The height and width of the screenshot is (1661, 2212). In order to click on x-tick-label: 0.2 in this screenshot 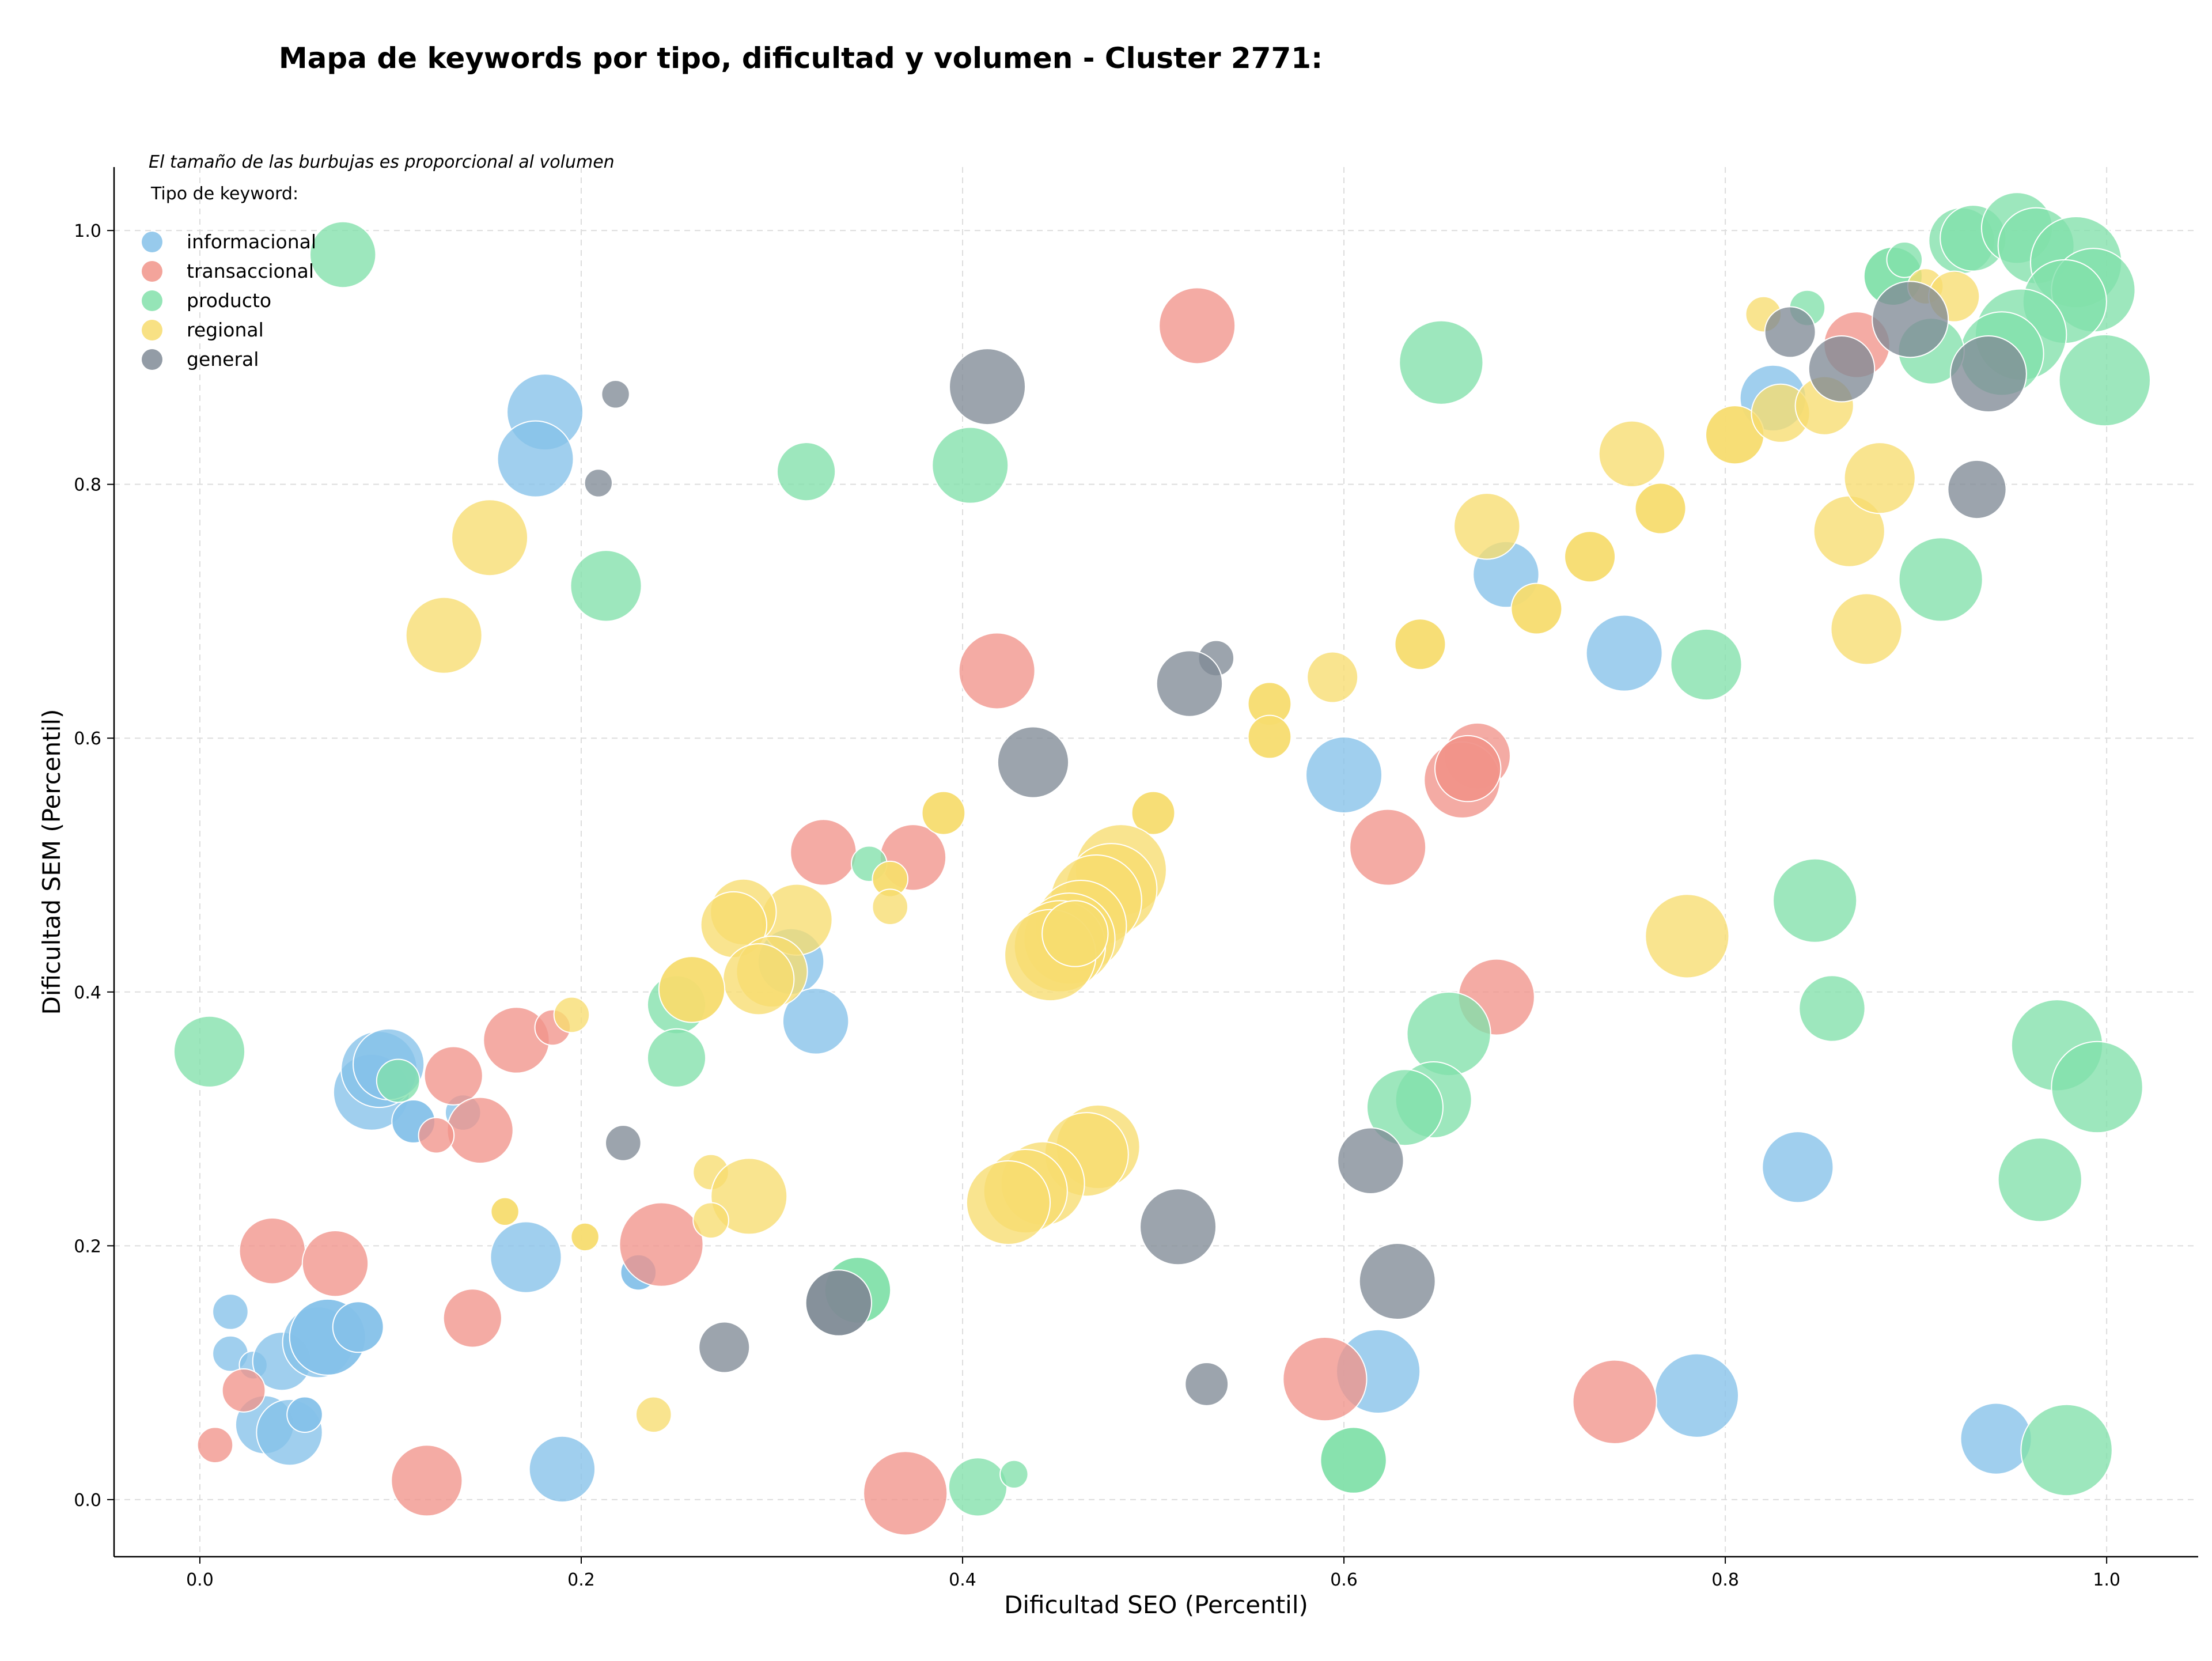, I will do `click(581, 1580)`.